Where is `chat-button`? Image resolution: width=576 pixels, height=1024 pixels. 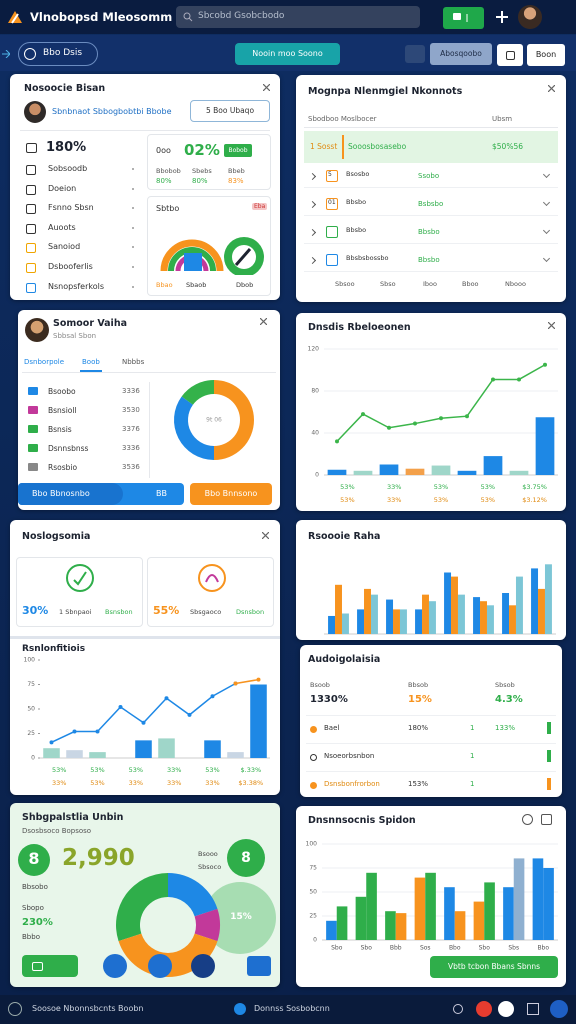 chat-button is located at coordinates (463, 18).